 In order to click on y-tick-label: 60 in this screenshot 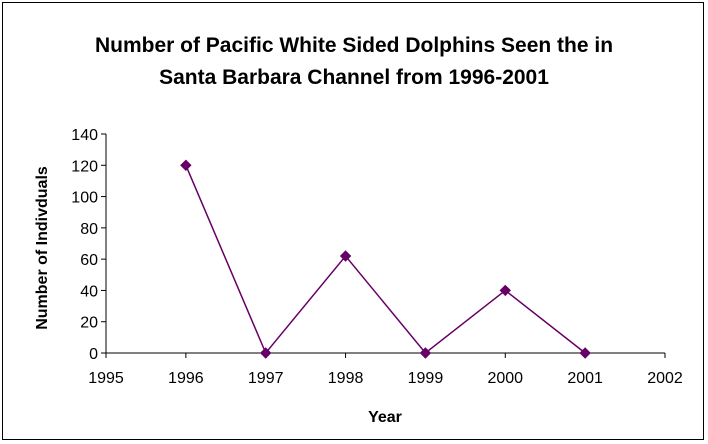, I will do `click(89, 260)`.